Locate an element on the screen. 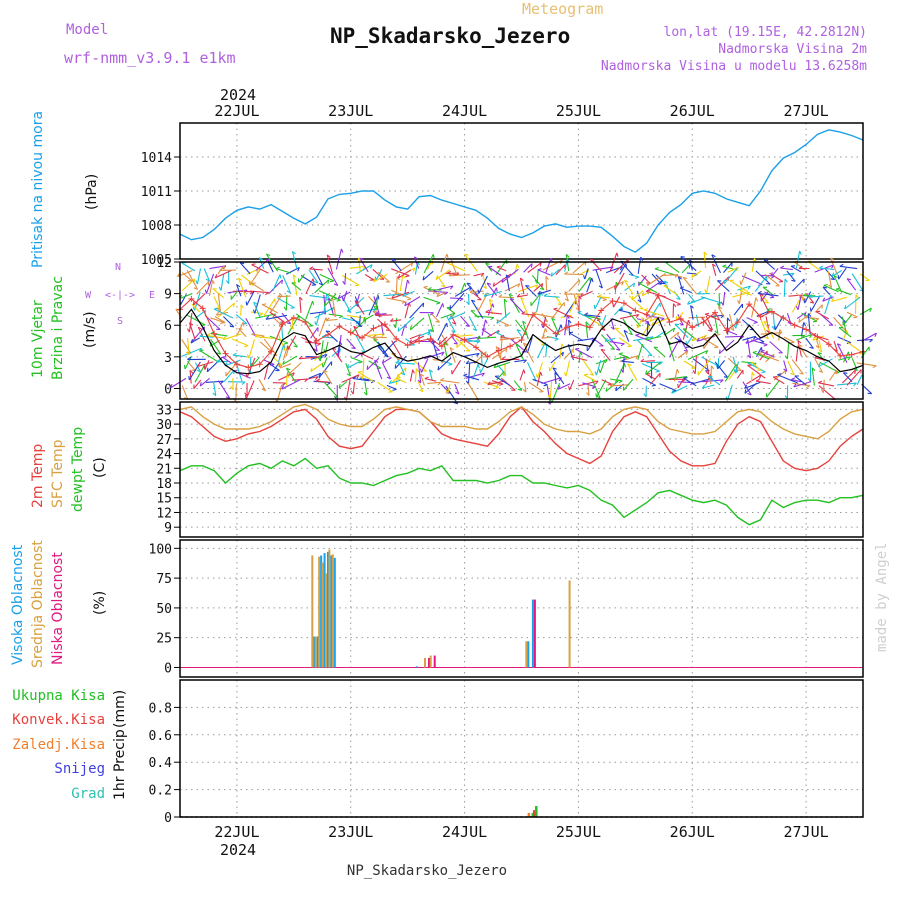  precipitation-ytick-label: 0.8 is located at coordinates (160, 708).